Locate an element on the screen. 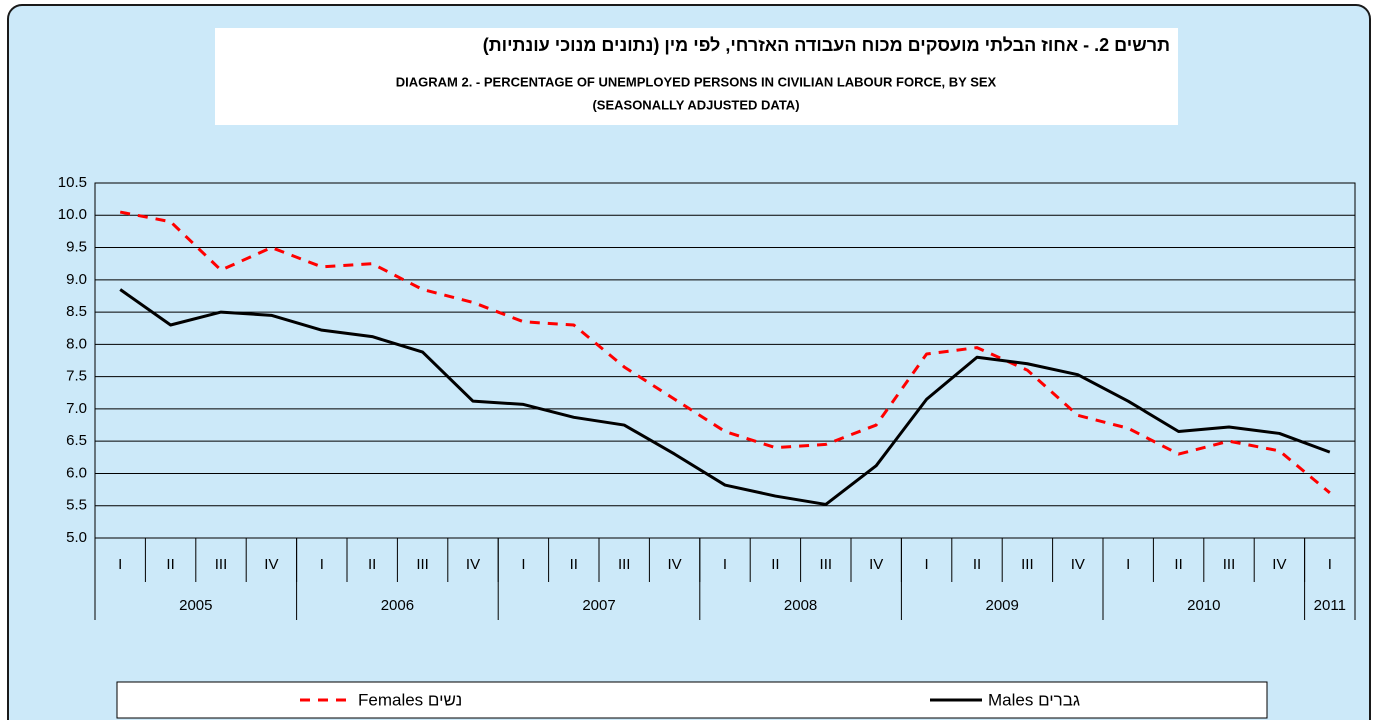 The image size is (1374, 720). year-label: 2010 is located at coordinates (1203, 605).